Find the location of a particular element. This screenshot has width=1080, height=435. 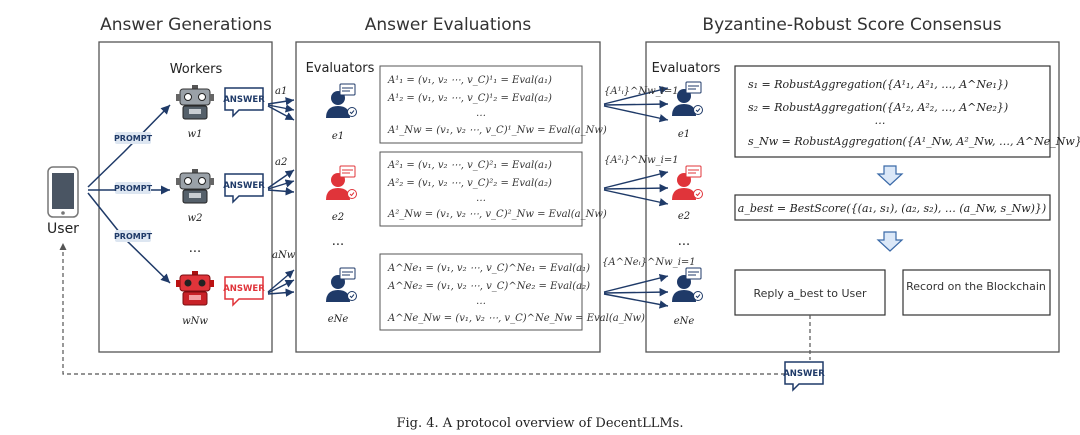

panel-title-evaluations: Answer Evaluations is located at coordinates (448, 25).